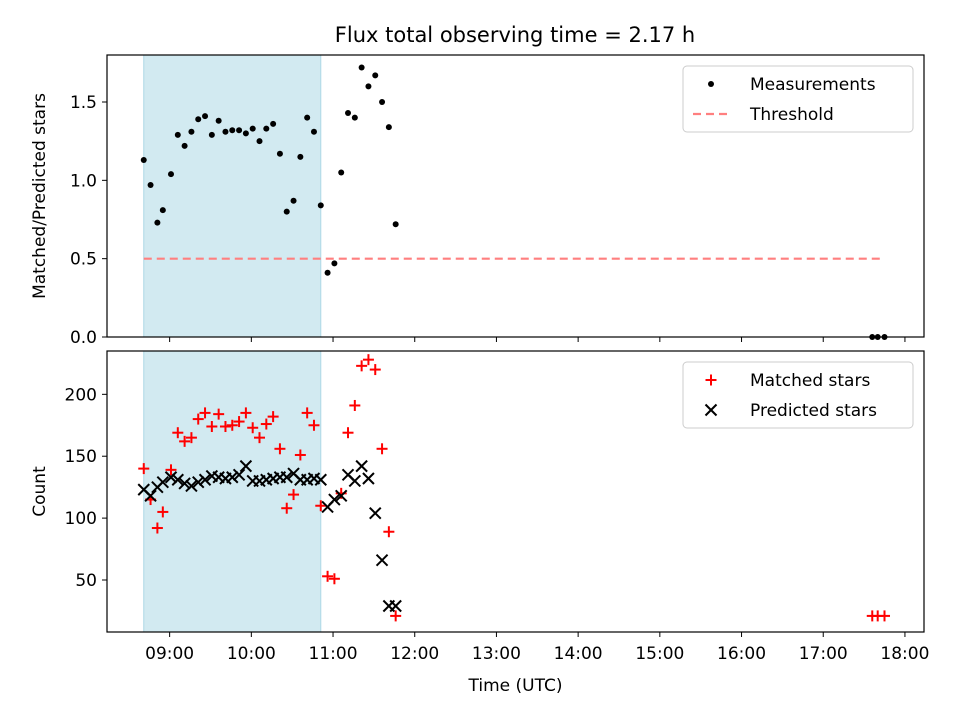 Image resolution: width=960 pixels, height=720 pixels. I want to click on x-tick-label: 16:00, so click(741, 654).